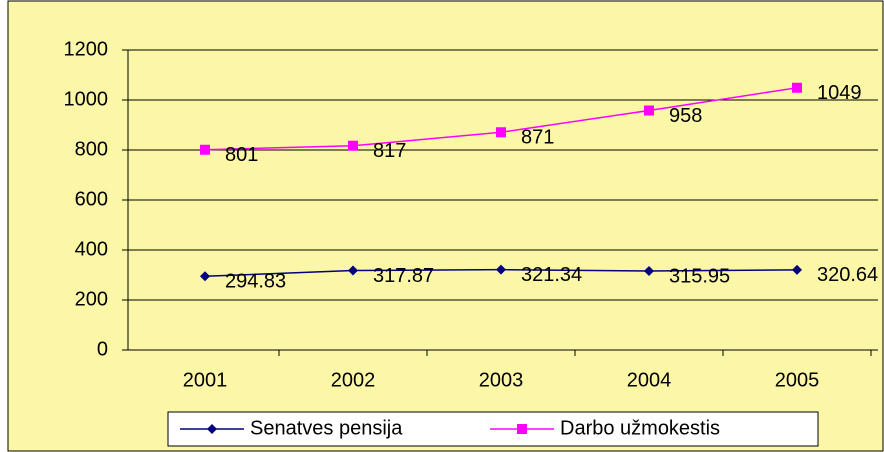 This screenshot has height=452, width=884. What do you see at coordinates (537, 138) in the screenshot?
I see `data-label: 871` at bounding box center [537, 138].